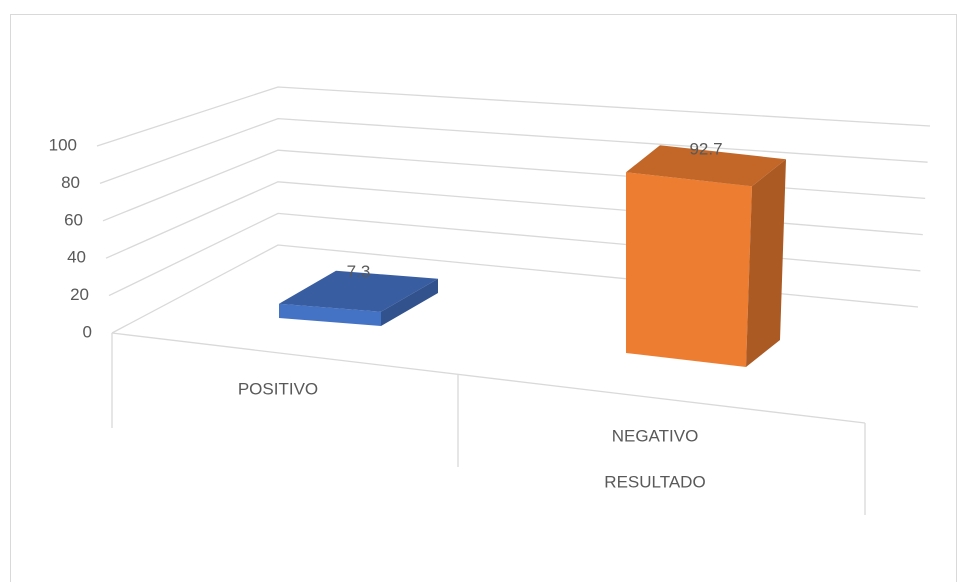 The width and height of the screenshot is (957, 582). I want to click on x-tick-label: NEGATIVO, so click(655, 435).